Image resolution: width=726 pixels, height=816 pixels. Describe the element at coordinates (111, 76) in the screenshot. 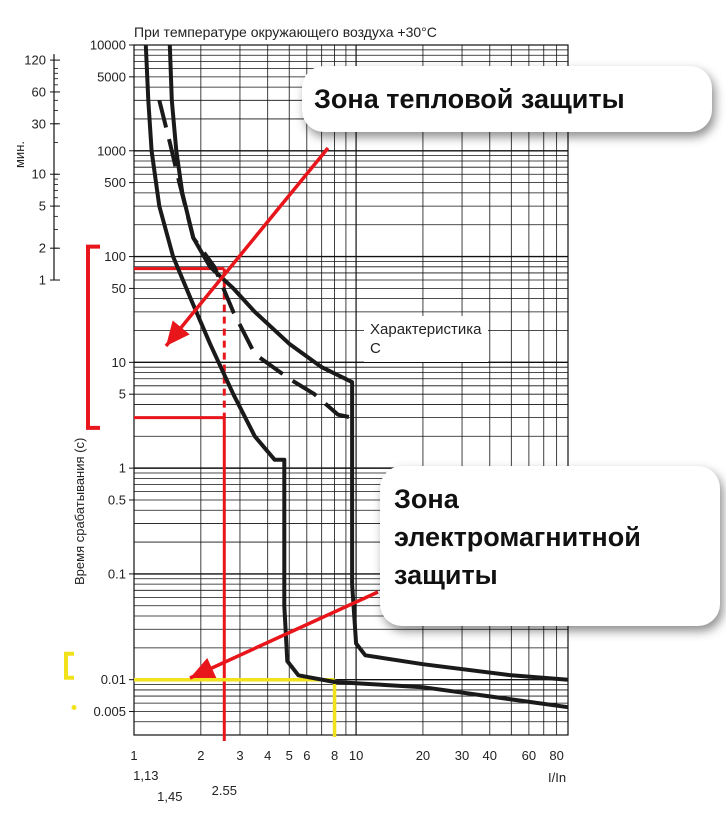

I see `y-tick-label: 5000` at that location.